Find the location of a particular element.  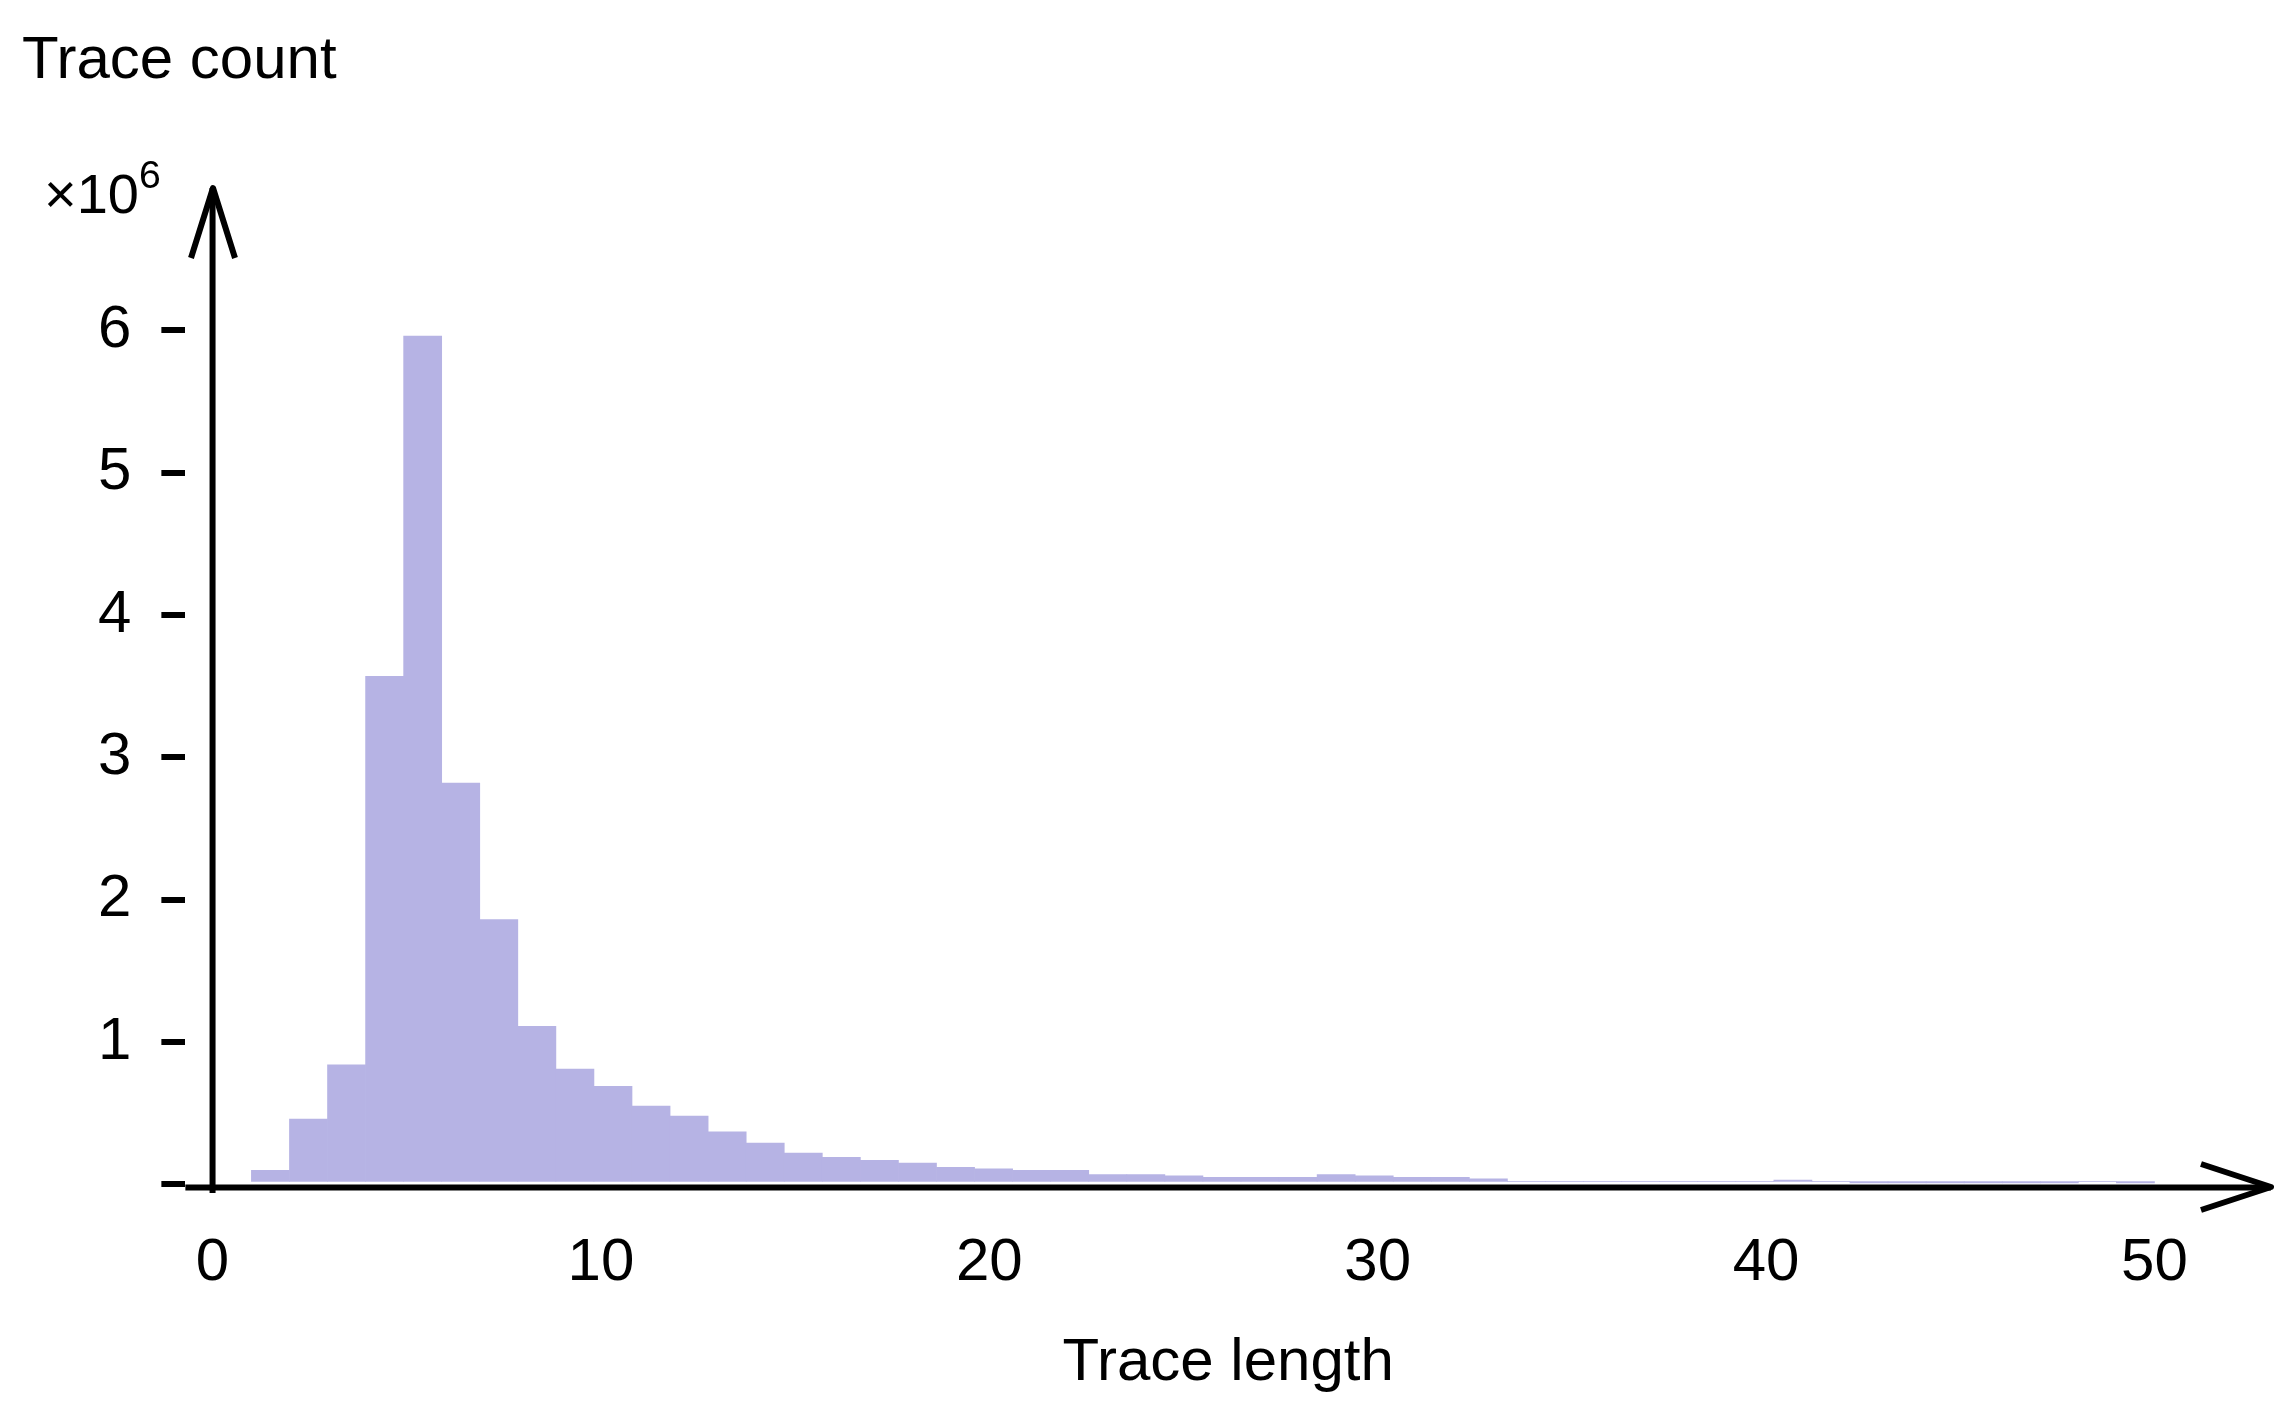

y-tick-label: 2 is located at coordinates (114, 896).